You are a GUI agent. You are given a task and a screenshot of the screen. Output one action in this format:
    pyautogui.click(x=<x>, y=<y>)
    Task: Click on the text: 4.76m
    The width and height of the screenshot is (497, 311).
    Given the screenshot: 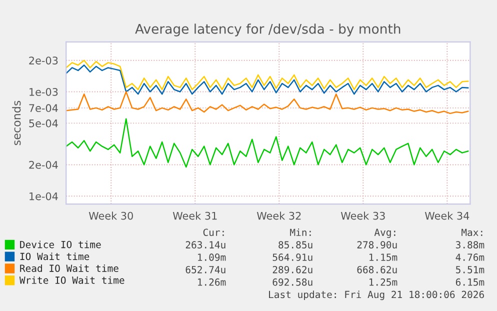 What is the action you would take?
    pyautogui.click(x=470, y=257)
    